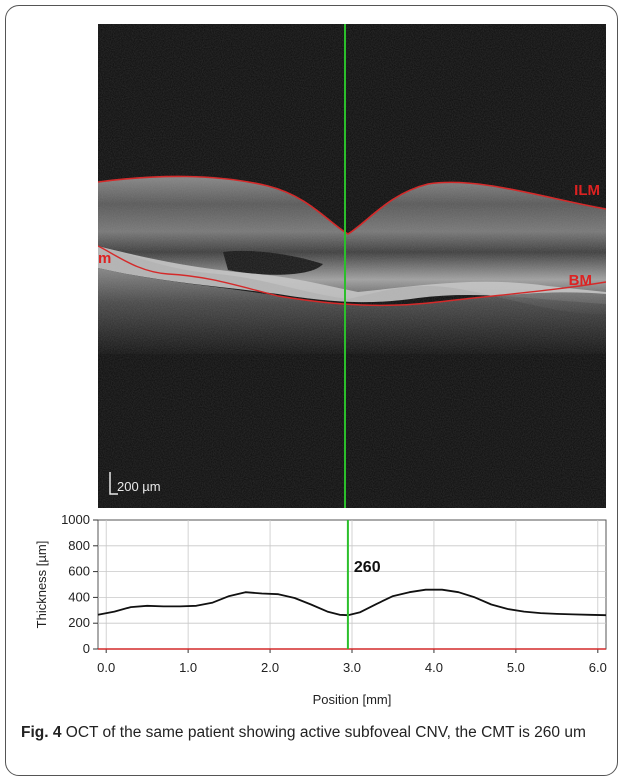  I want to click on y-tick-label: 0, so click(86, 648).